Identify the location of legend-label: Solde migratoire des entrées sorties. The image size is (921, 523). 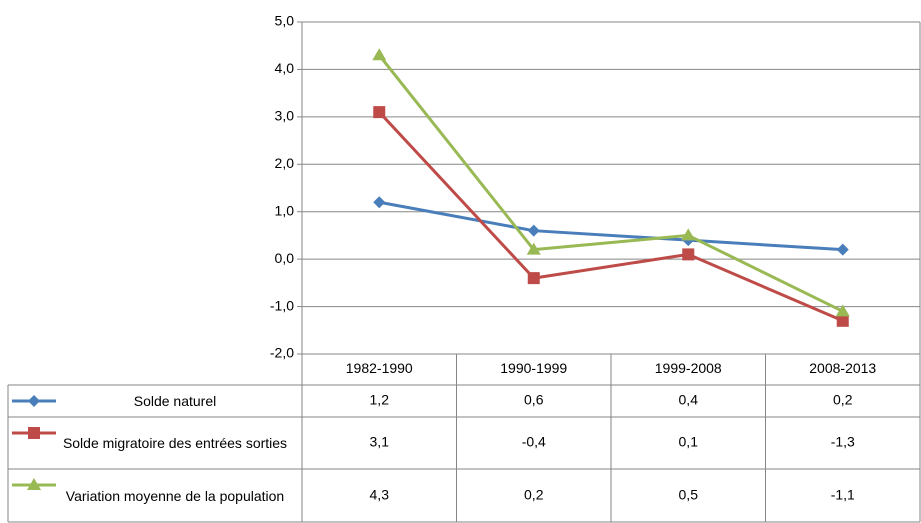
(175, 442).